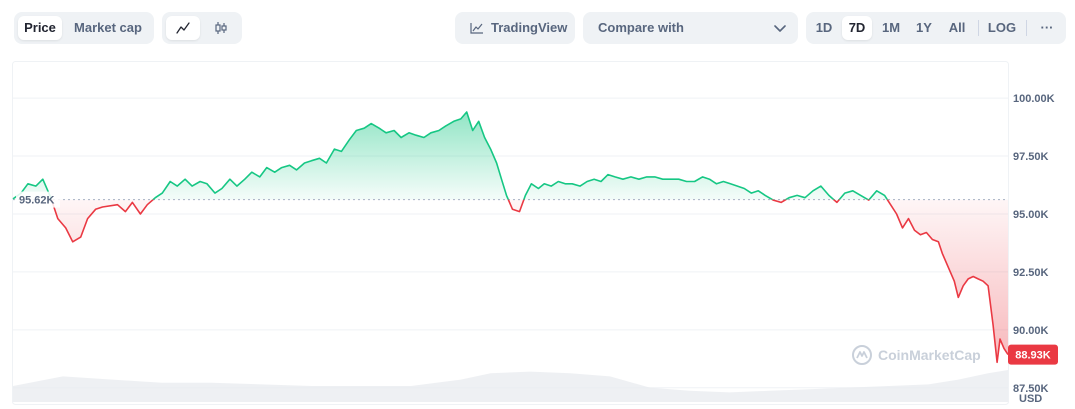 The image size is (1075, 409). I want to click on view-tabs: Price Market cap, so click(84, 28).